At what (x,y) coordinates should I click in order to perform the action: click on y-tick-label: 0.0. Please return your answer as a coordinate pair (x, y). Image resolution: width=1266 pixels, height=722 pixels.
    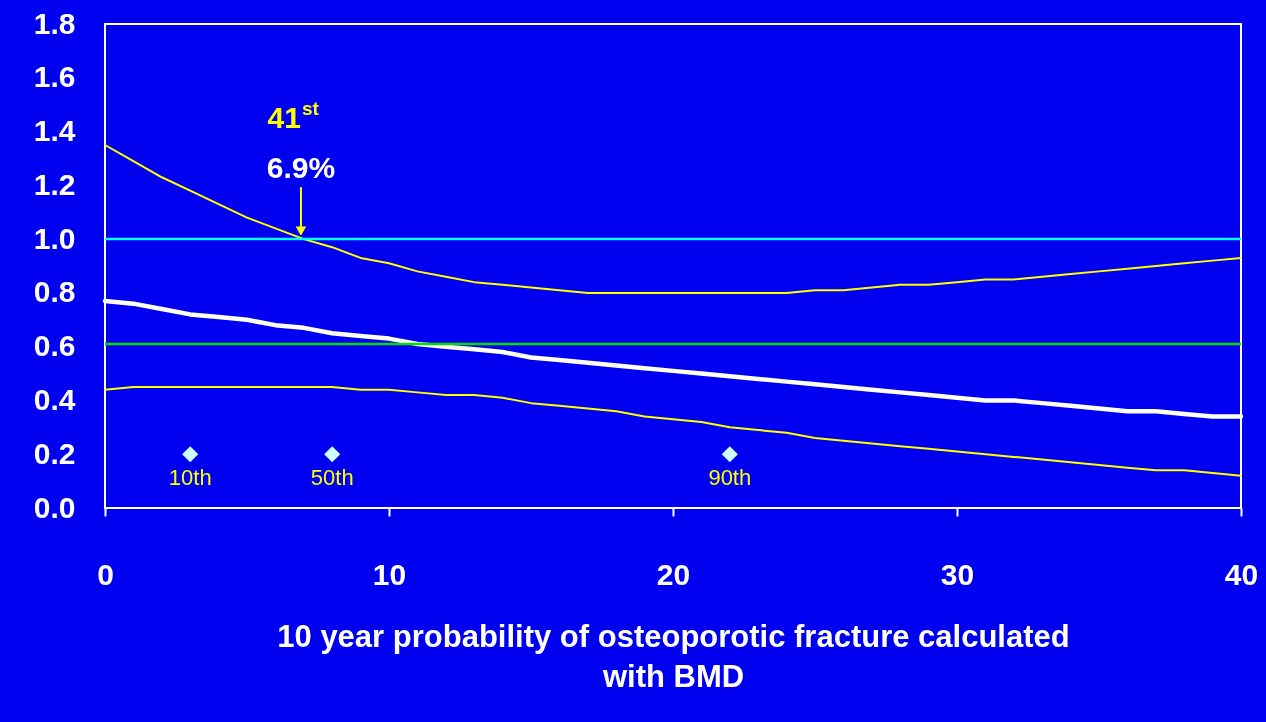
    Looking at the image, I should click on (54, 507).